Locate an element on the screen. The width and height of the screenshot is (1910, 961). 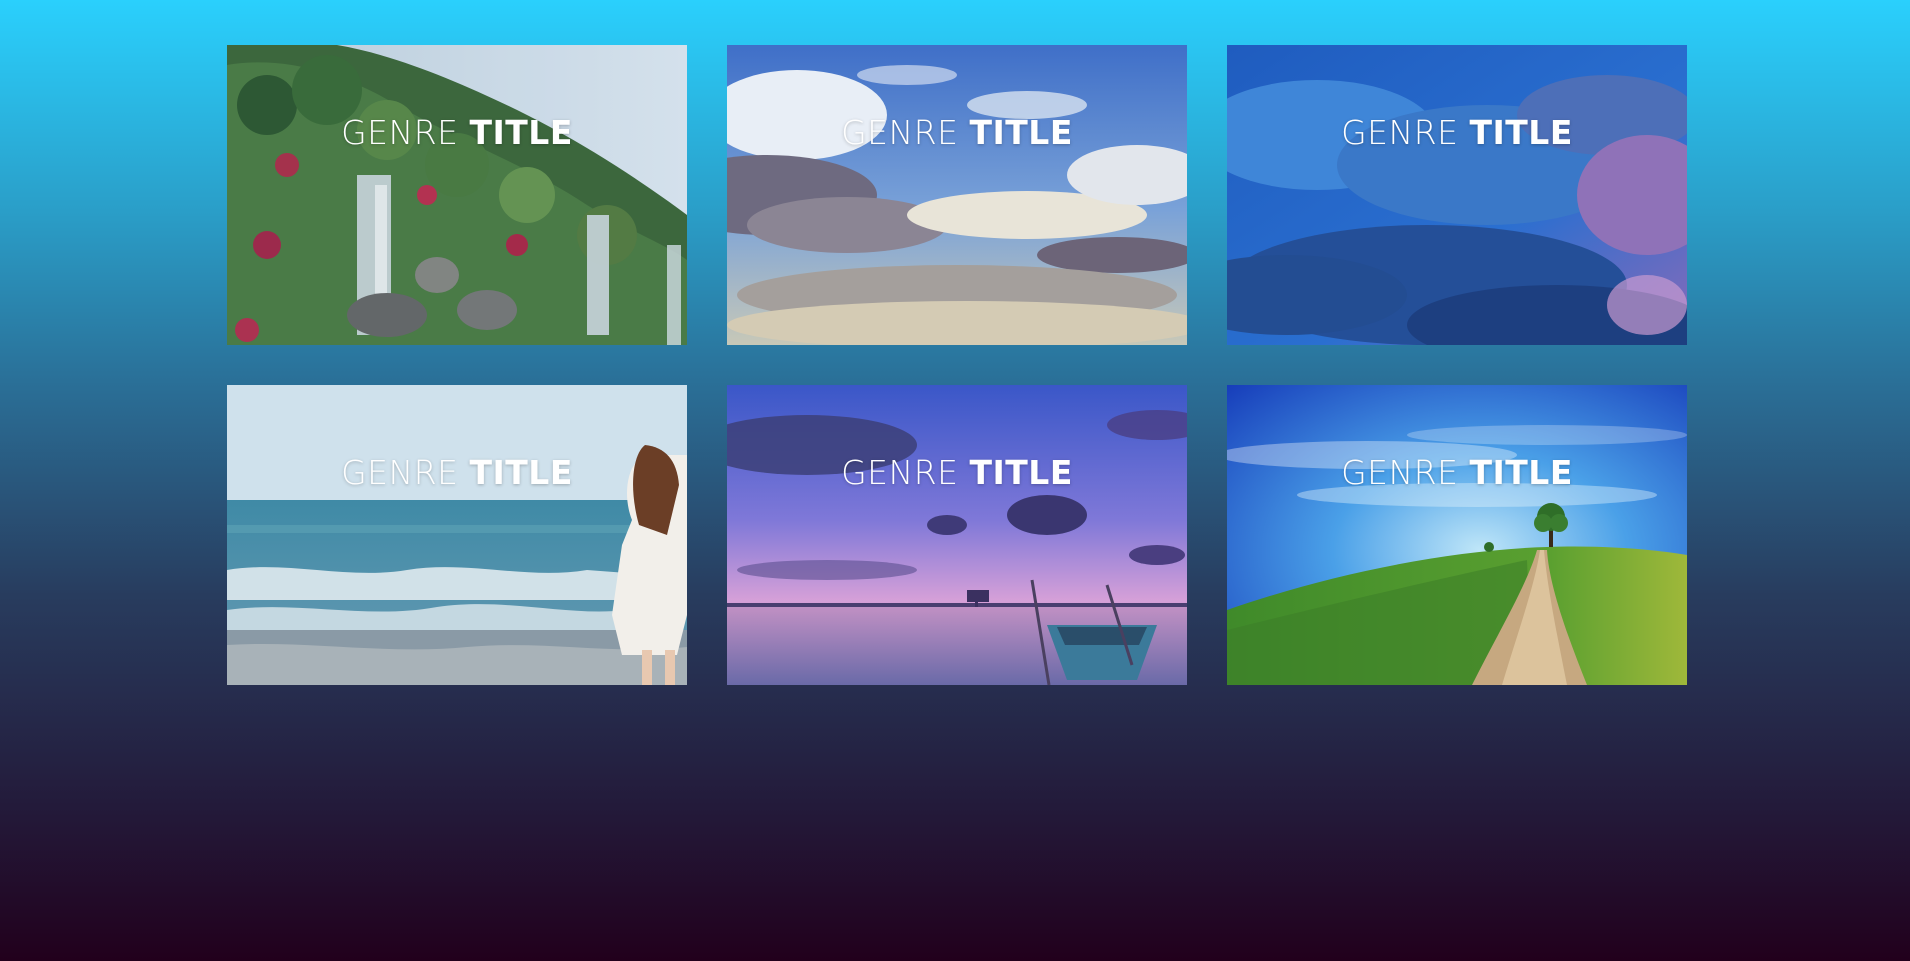
genre-card-waterfall: GENRE TITLE is located at coordinates (457, 195).